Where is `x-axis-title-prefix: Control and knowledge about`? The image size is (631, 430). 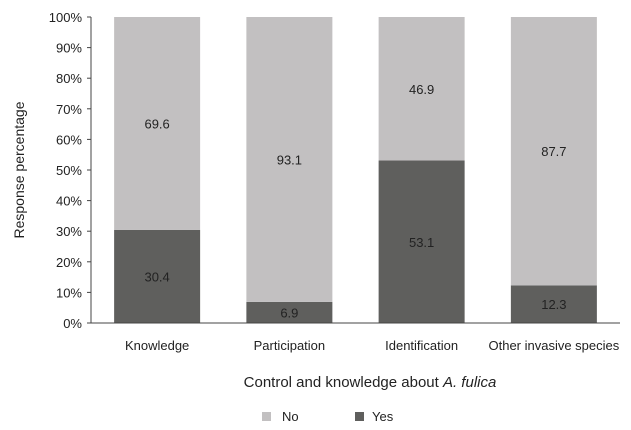
x-axis-title-prefix: Control and knowledge about is located at coordinates (343, 382).